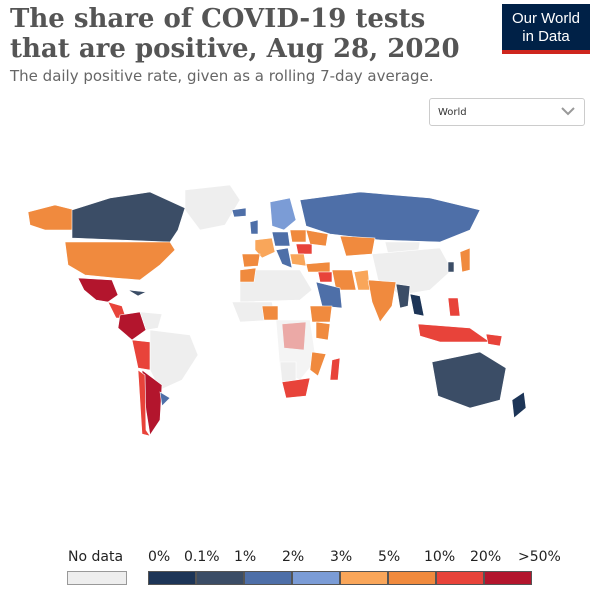  Describe the element at coordinates (304, 249) in the screenshot. I see `region-romania` at that location.